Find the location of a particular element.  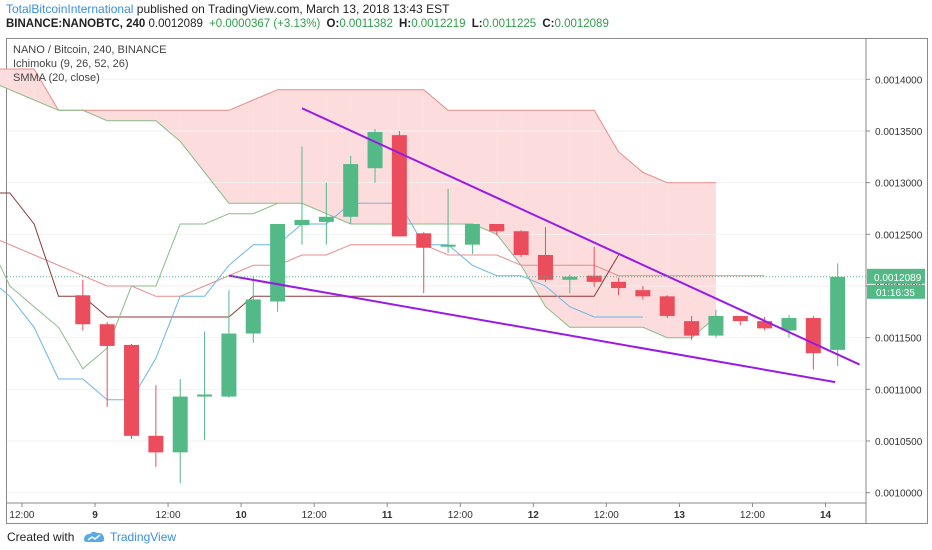

symbol-label: BINANCE:NANOBTC, 240 is located at coordinates (76, 24).